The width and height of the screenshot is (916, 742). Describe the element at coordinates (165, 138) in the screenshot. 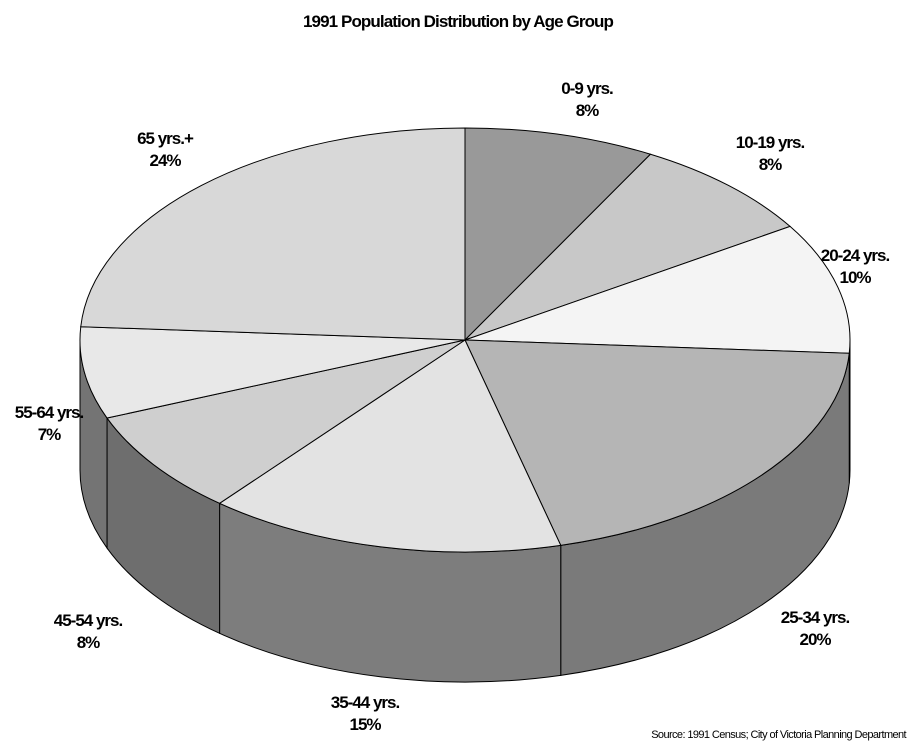

I see `slice-label-65-plus-name: 65 yrs.+` at that location.